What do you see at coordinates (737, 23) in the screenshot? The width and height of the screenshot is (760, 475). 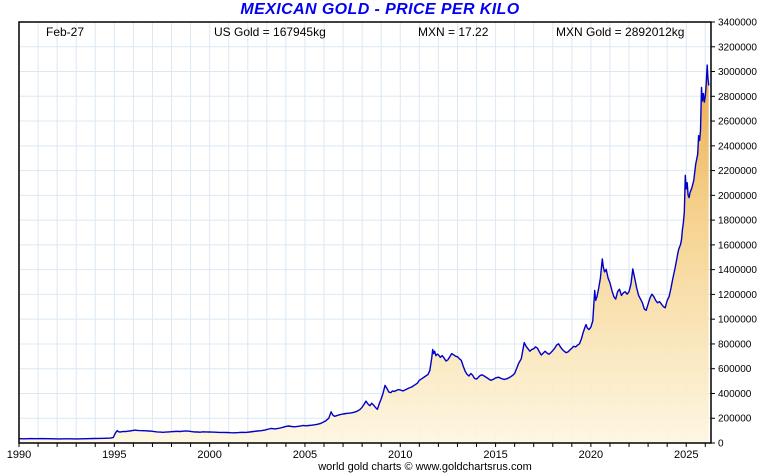 I see `y-axis-label: 3400000` at bounding box center [737, 23].